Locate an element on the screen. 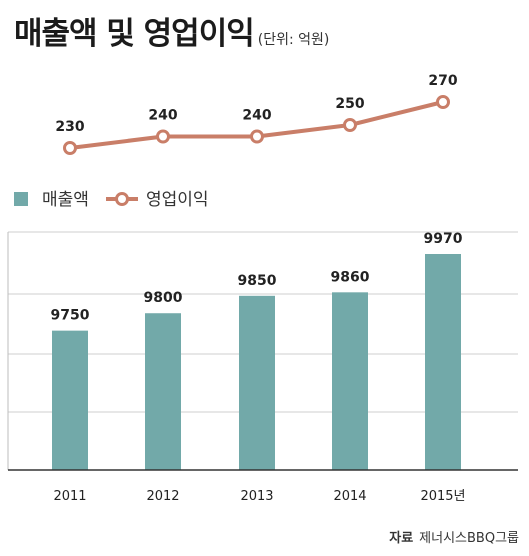 Image resolution: width=529 pixels, height=556 pixels. x-tick-label: 2014 is located at coordinates (349, 496).